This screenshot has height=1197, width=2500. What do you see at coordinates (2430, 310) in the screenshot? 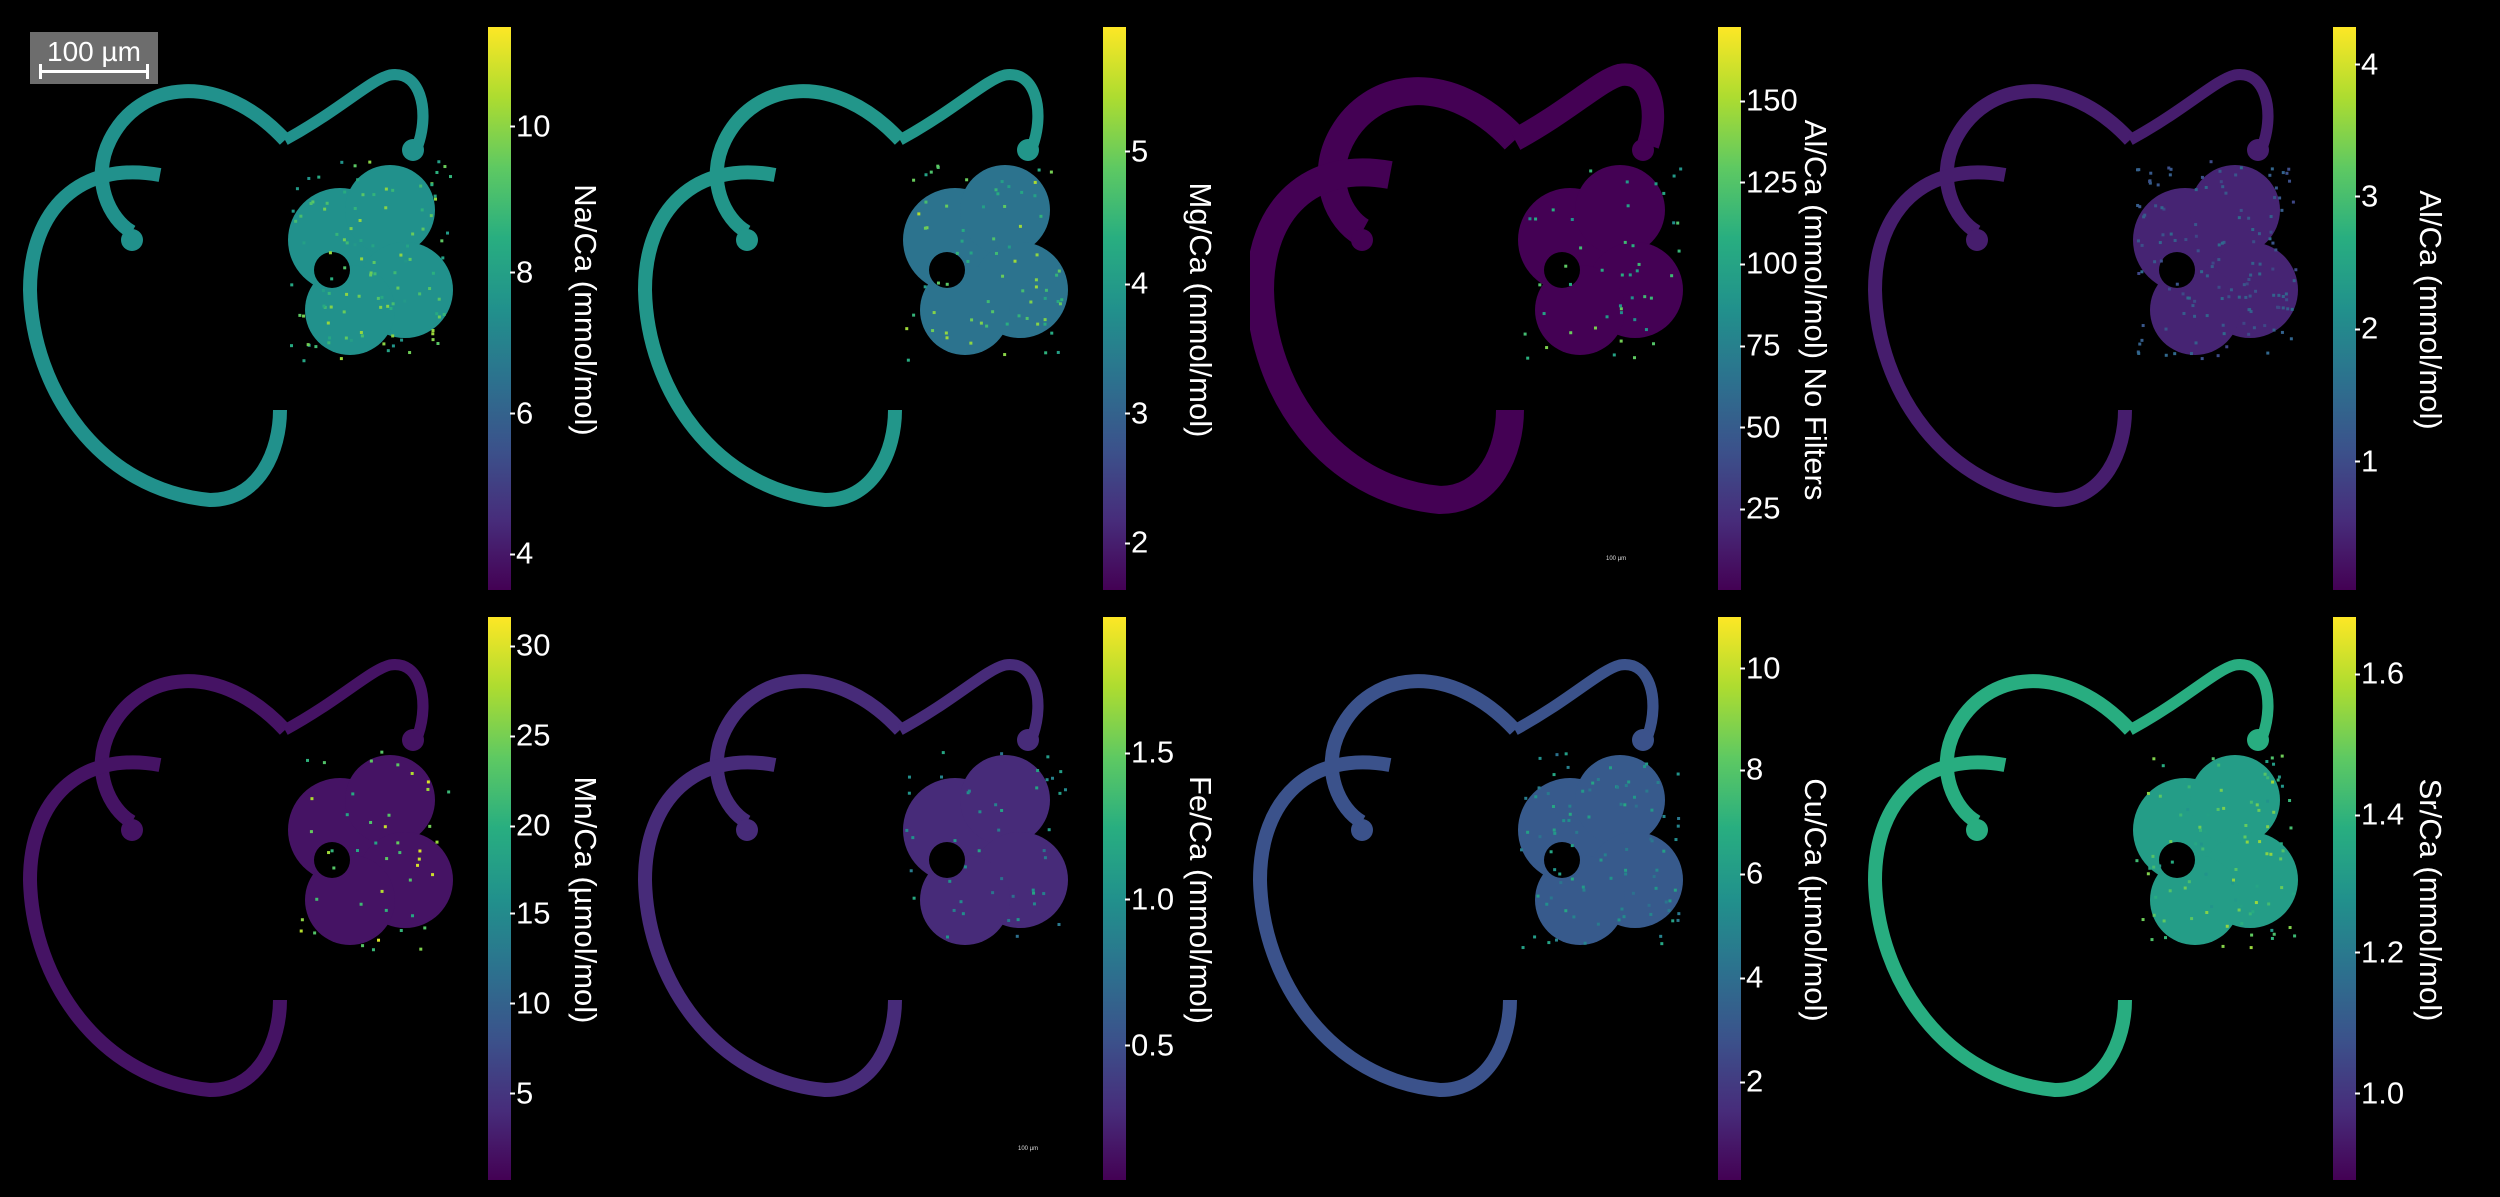
I see `colorbar-label: Al/Ca (mmol/mol)` at bounding box center [2430, 310].